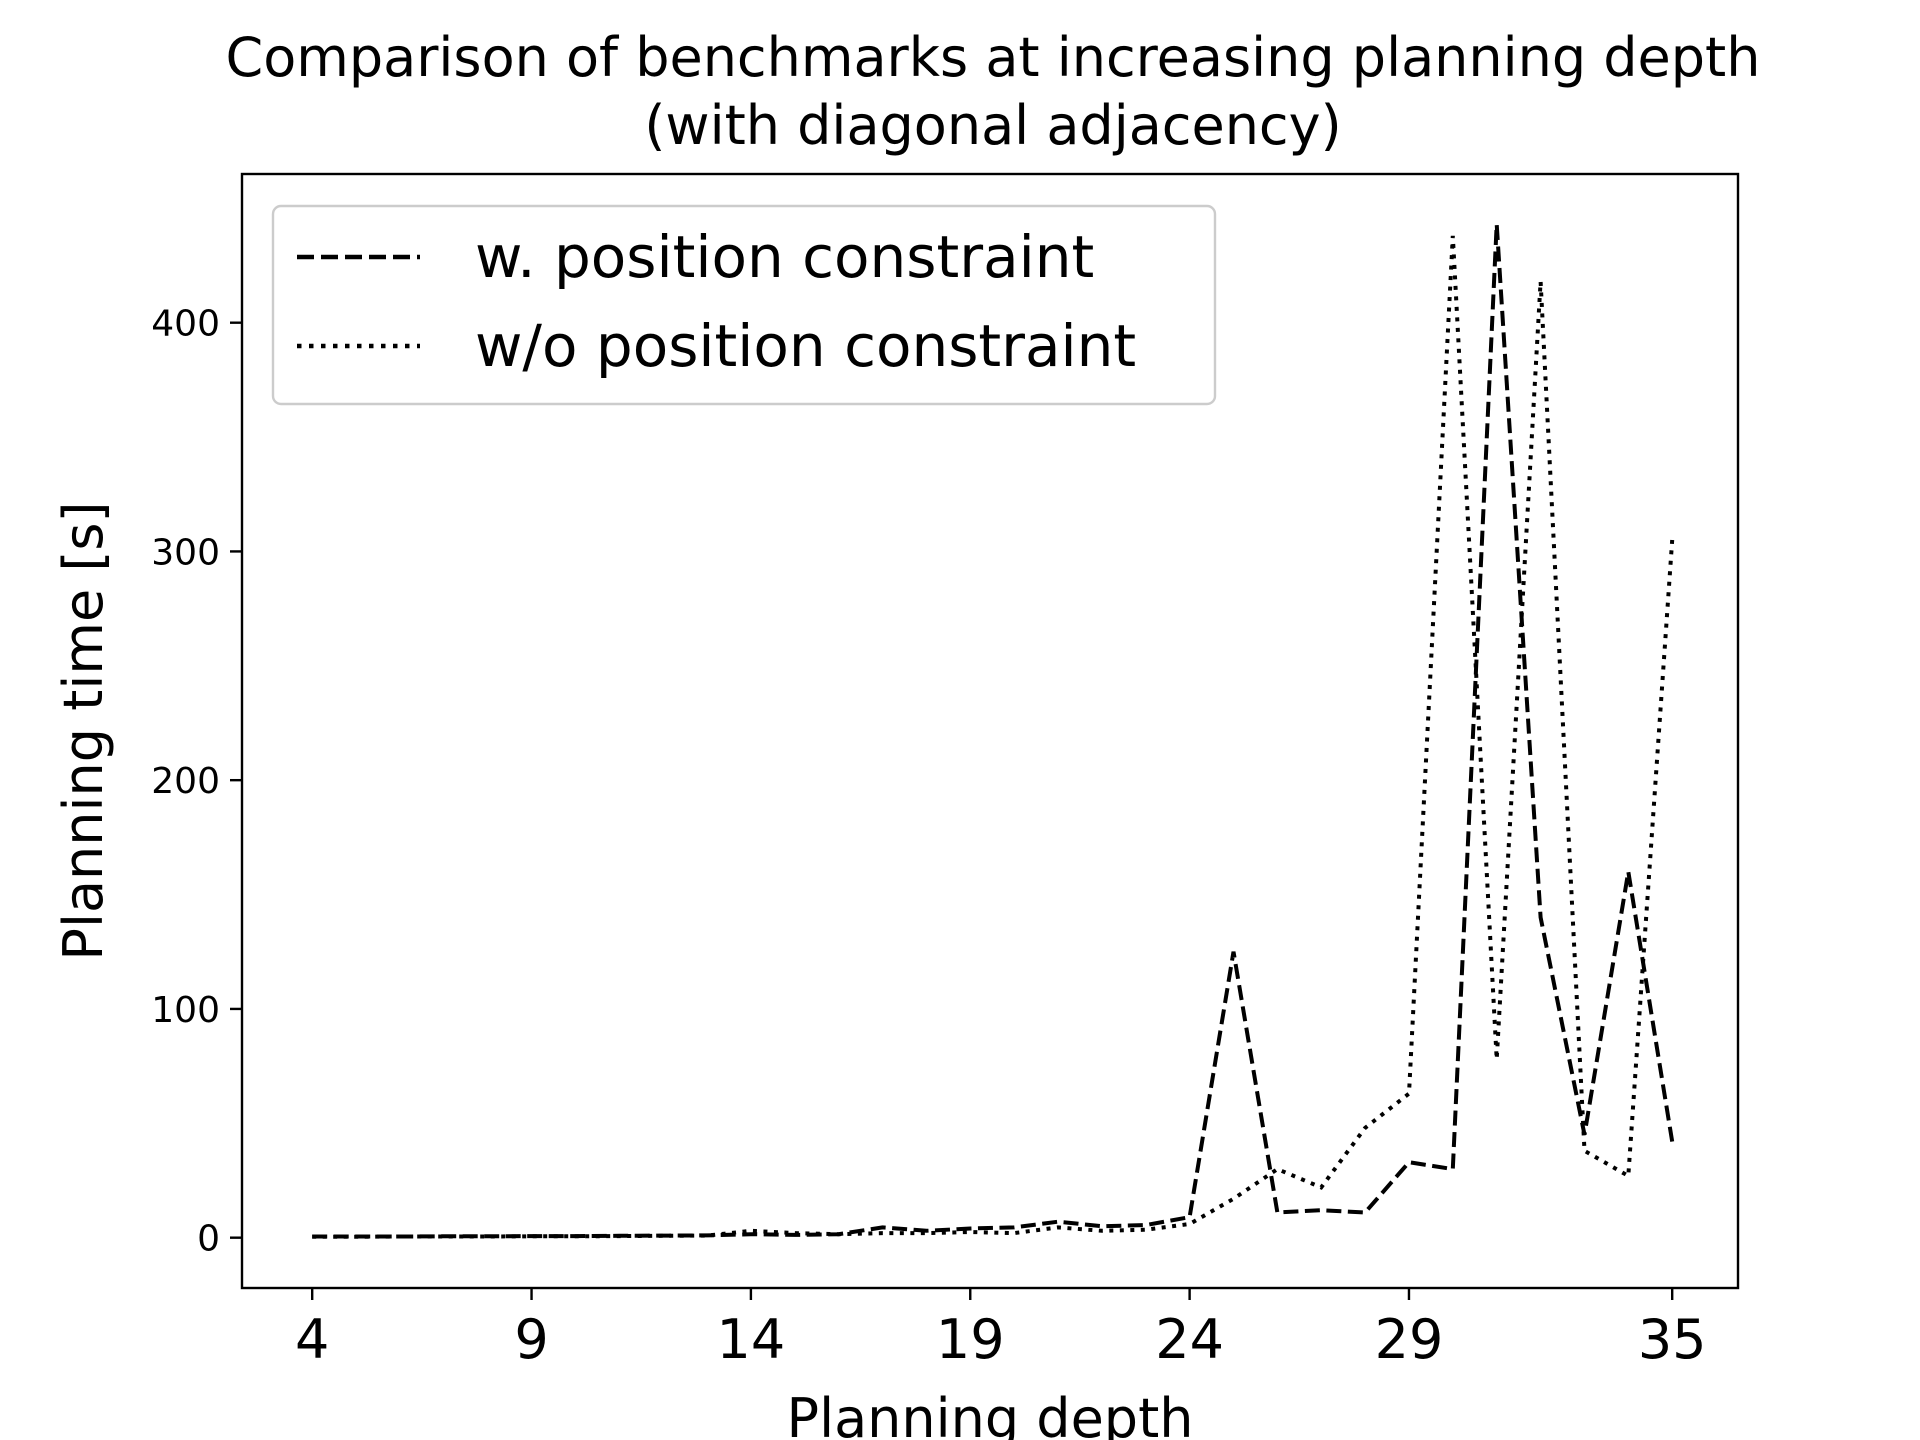 The height and width of the screenshot is (1440, 1920). Describe the element at coordinates (185, 1010) in the screenshot. I see `y-tick-label: 100` at that location.